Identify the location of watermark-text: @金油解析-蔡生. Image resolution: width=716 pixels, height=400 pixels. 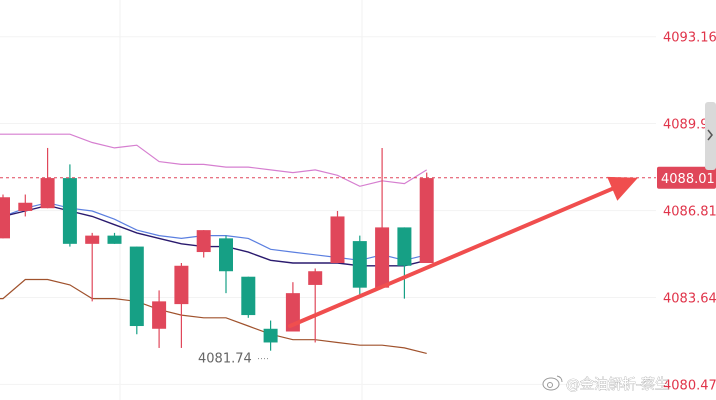
(617, 385).